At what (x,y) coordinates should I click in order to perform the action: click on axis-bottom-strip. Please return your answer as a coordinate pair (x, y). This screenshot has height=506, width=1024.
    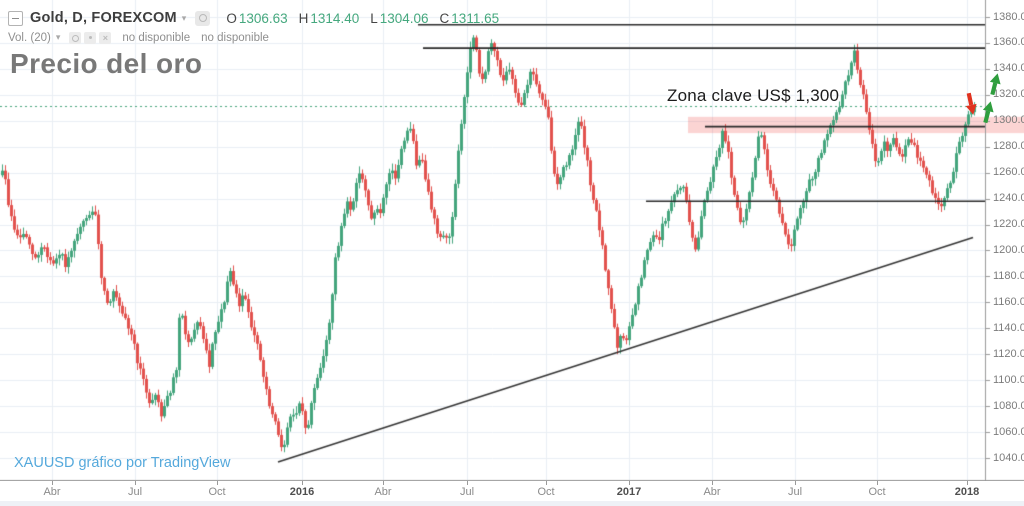
    Looking at the image, I should click on (512, 503).